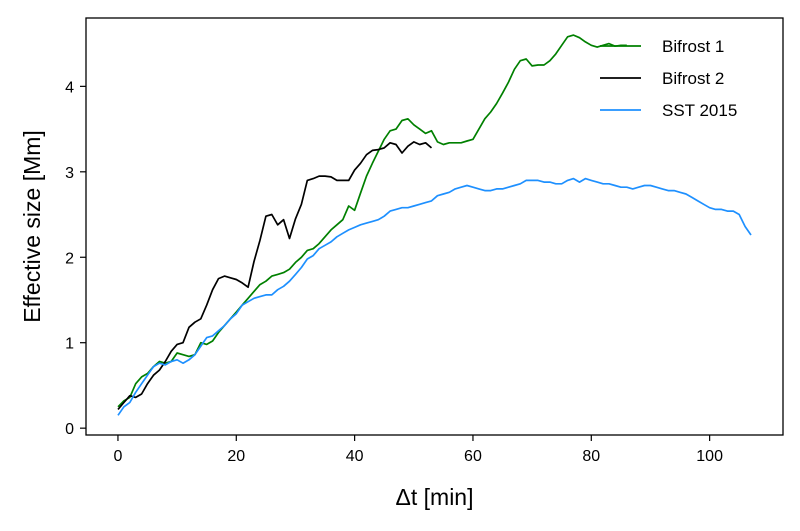  Describe the element at coordinates (693, 78) in the screenshot. I see `legend-label: Bifrost 2` at that location.